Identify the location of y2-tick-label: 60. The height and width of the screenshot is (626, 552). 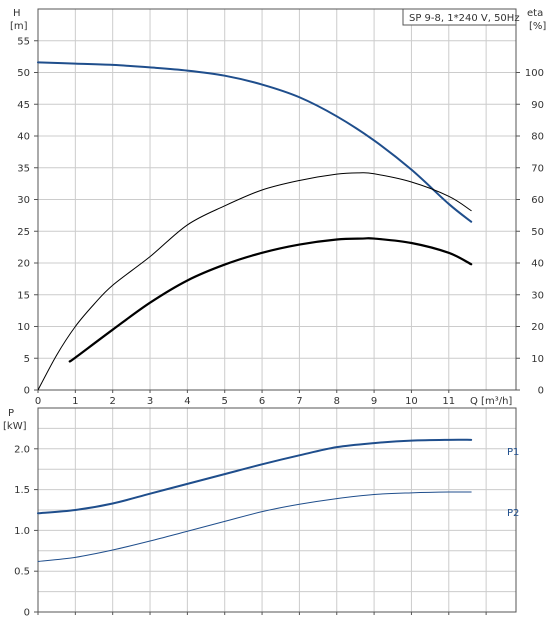
(537, 200).